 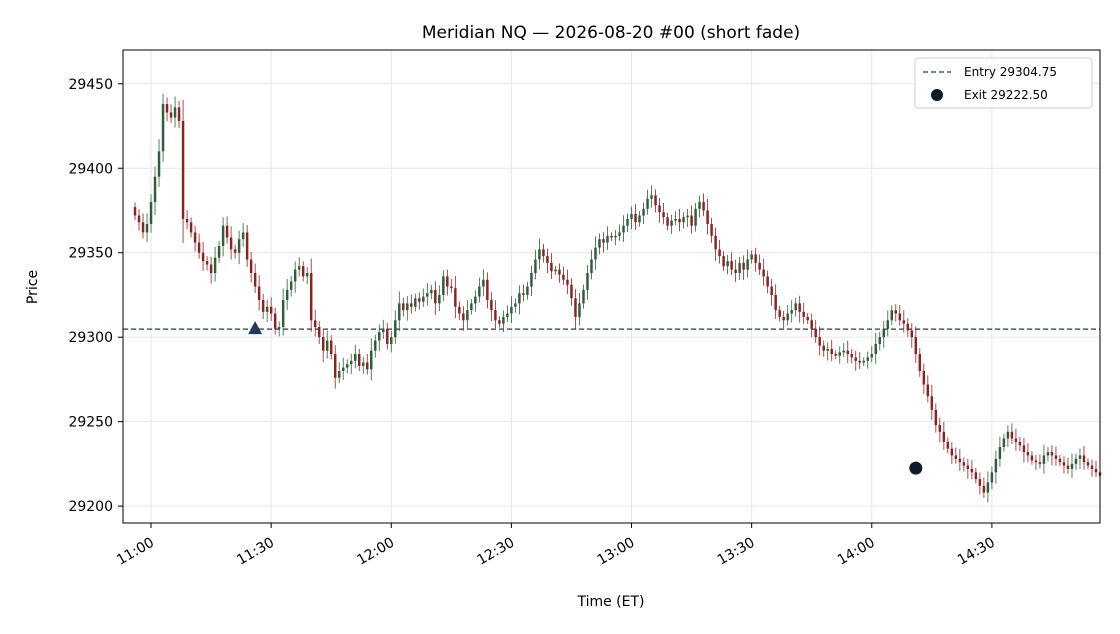 What do you see at coordinates (90, 85) in the screenshot?
I see `y-tick-label: 29450` at bounding box center [90, 85].